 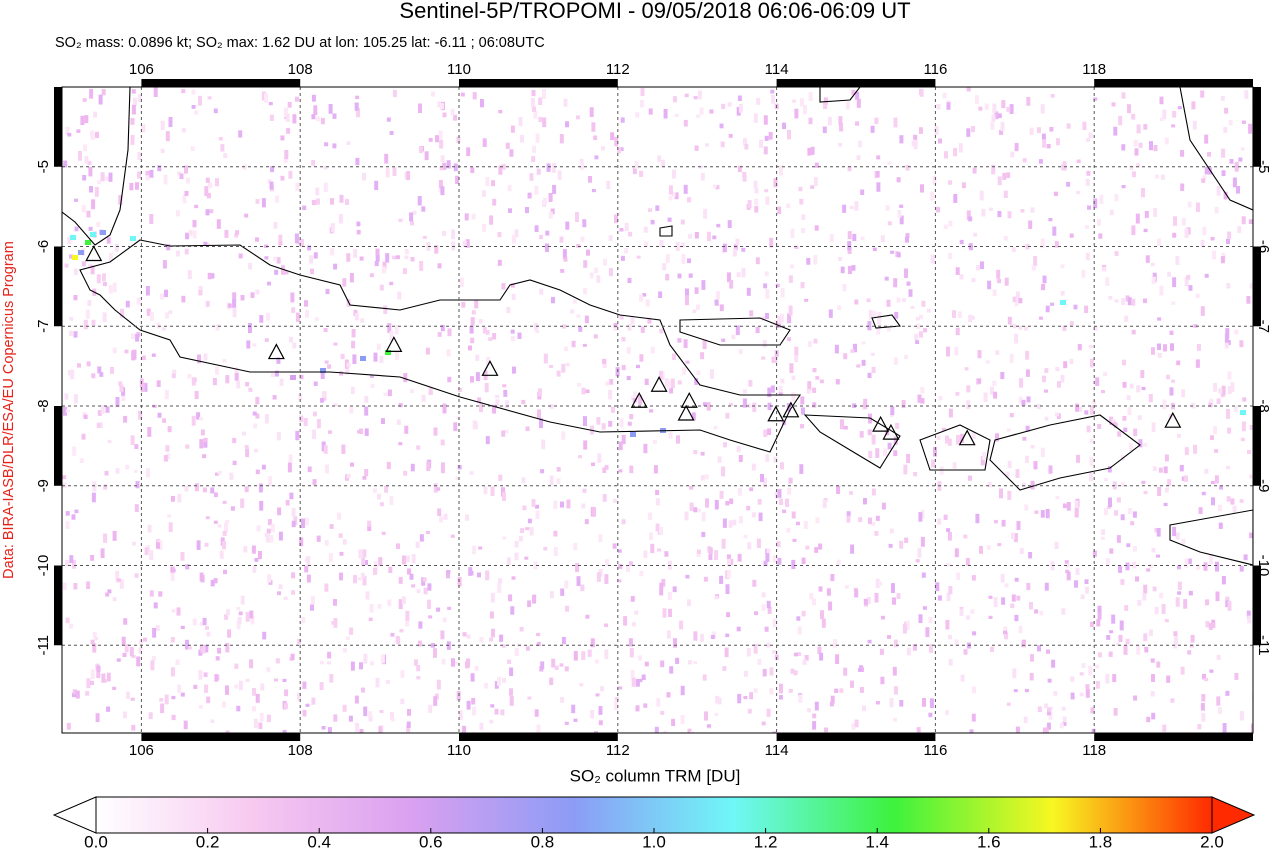 What do you see at coordinates (1263, 485) in the screenshot?
I see `y-tick-label: -9` at bounding box center [1263, 485].